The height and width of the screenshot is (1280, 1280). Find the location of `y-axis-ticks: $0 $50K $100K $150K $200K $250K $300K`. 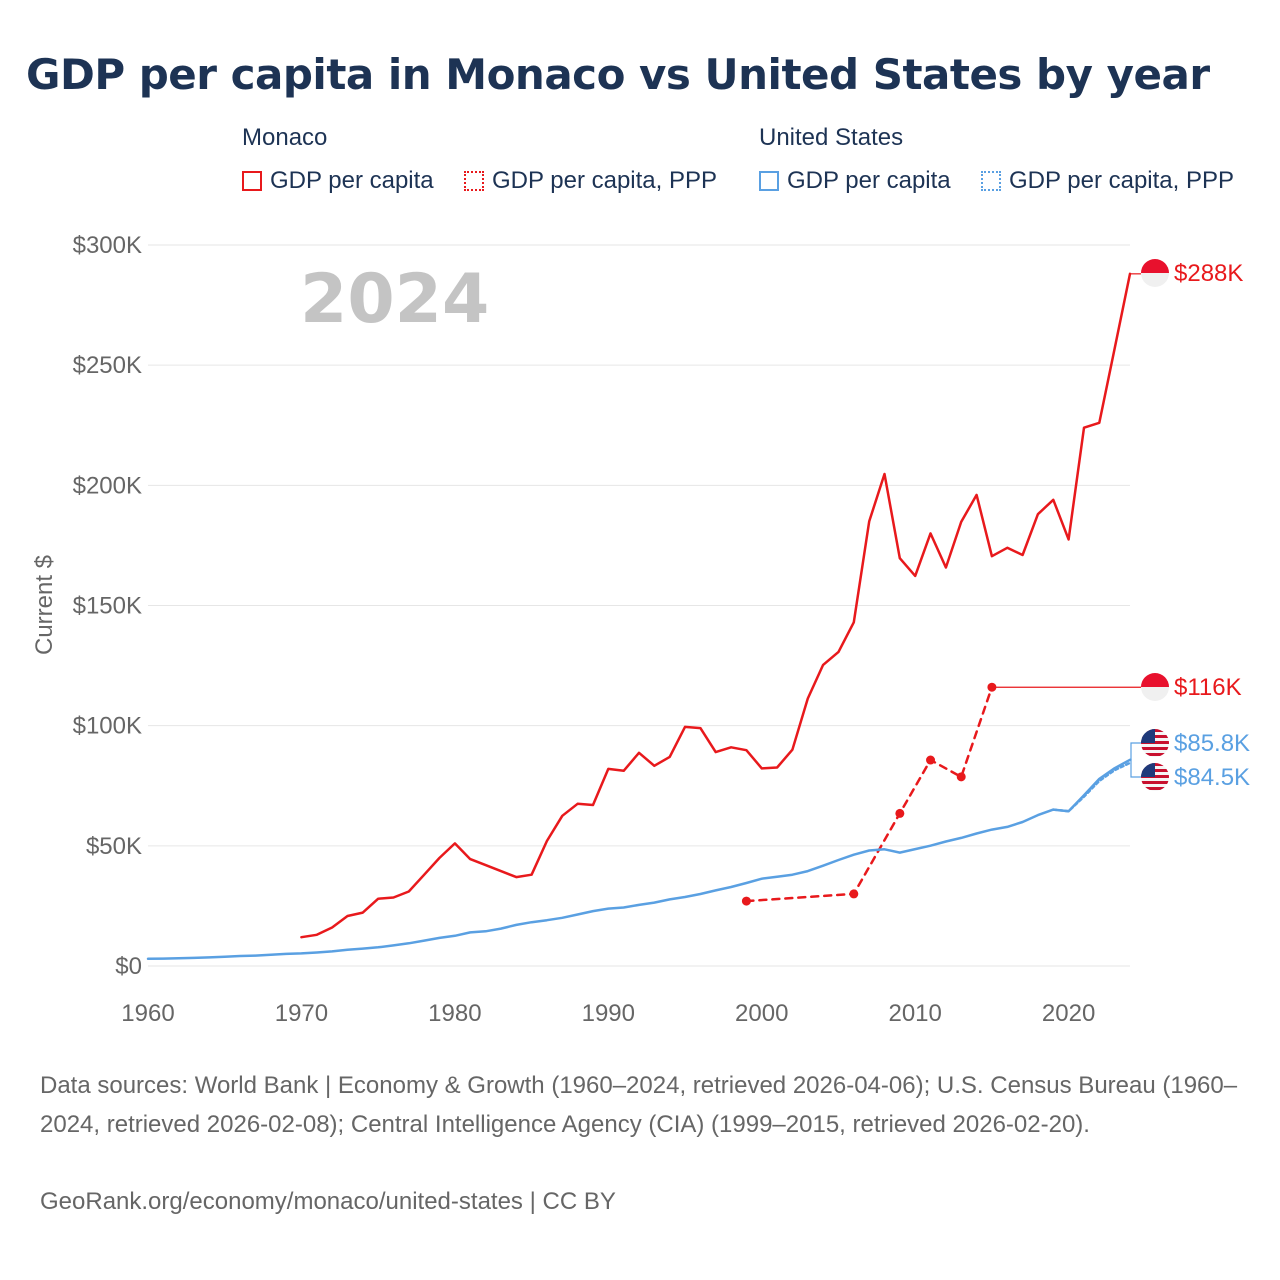

y-axis-ticks: $0 $50K $100K $150K $200K $250K $300K is located at coordinates (107, 606).